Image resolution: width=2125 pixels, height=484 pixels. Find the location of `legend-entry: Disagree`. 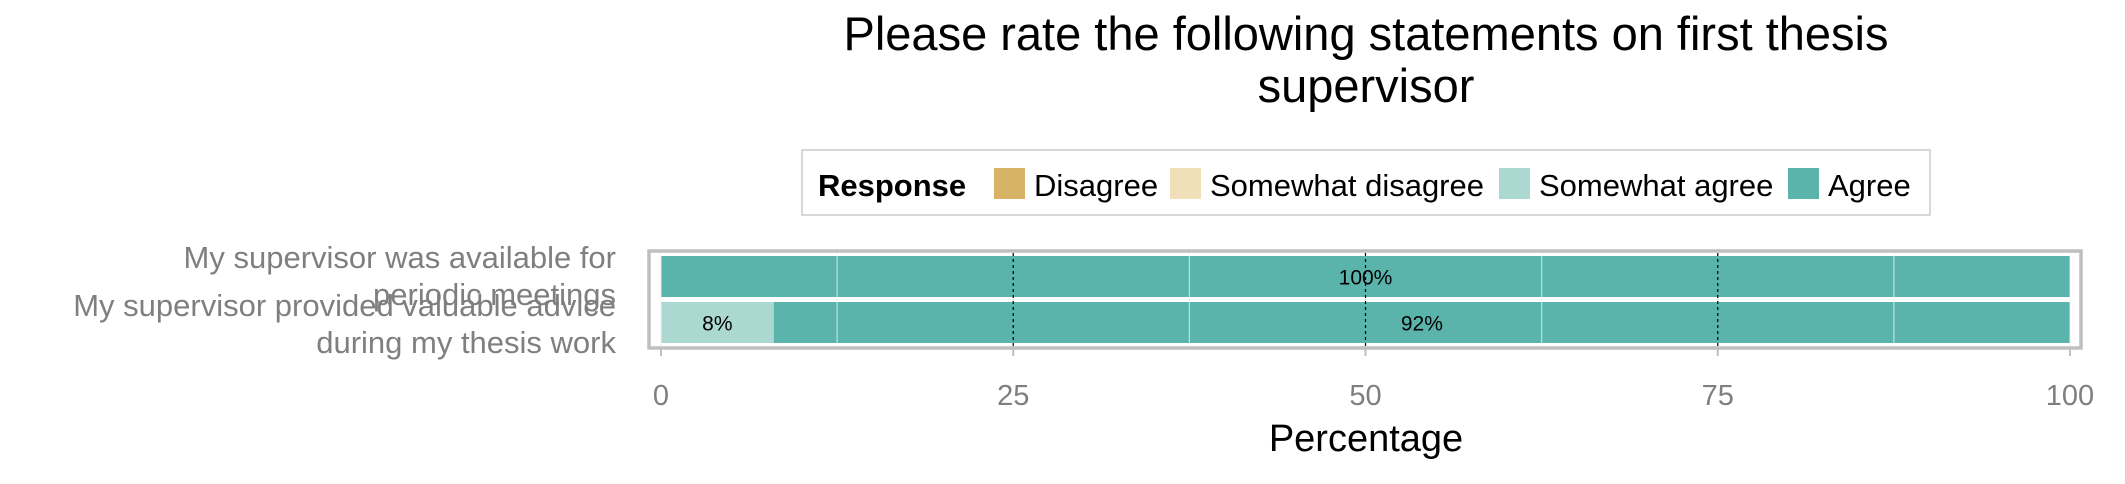

legend-entry: Disagree is located at coordinates (1096, 185).